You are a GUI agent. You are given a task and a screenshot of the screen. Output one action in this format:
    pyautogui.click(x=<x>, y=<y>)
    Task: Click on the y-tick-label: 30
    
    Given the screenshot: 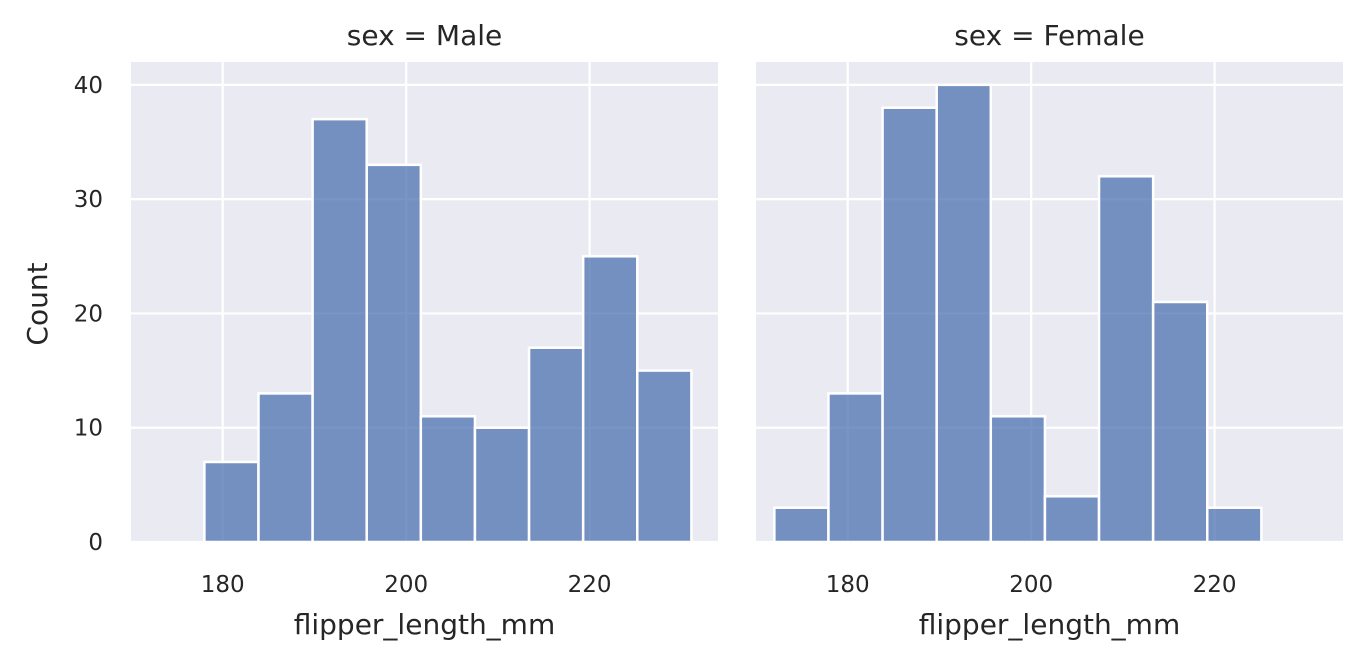 What is the action you would take?
    pyautogui.click(x=88, y=200)
    